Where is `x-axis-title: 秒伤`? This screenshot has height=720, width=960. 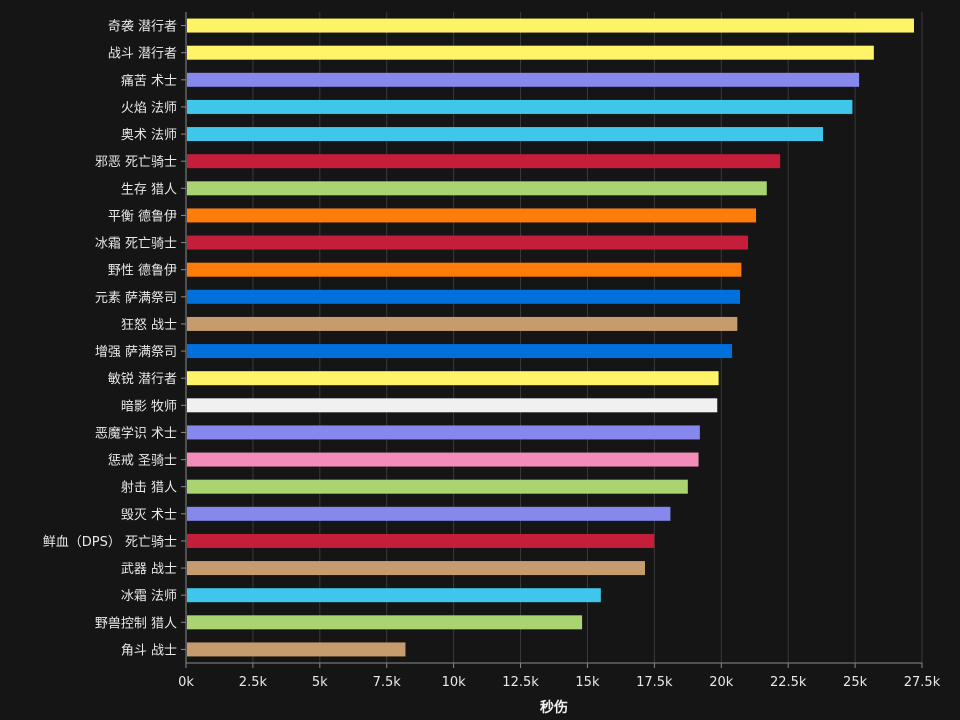 x-axis-title: 秒伤 is located at coordinates (554, 707).